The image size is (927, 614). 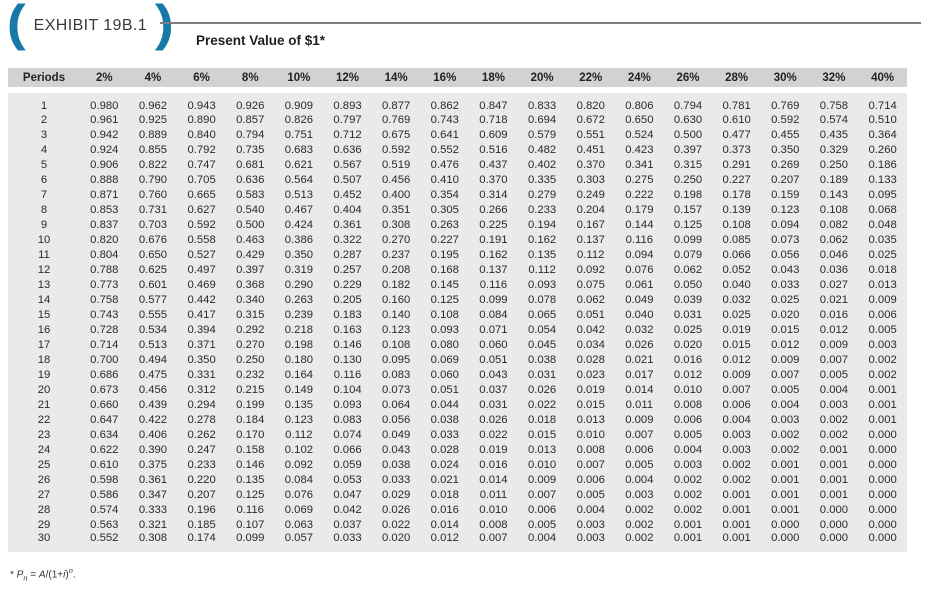 What do you see at coordinates (639, 374) in the screenshot?
I see `pv-factor-cell: 0.017` at bounding box center [639, 374].